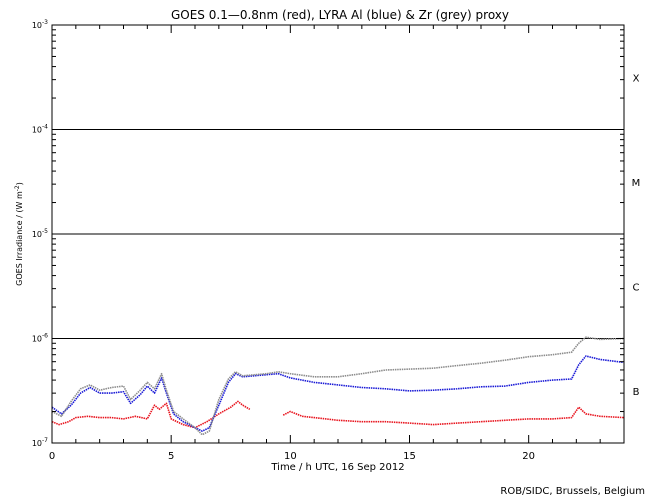 This screenshot has height=500, width=650. I want to click on y-tick-label: 10⁻⁷, so click(40, 442).